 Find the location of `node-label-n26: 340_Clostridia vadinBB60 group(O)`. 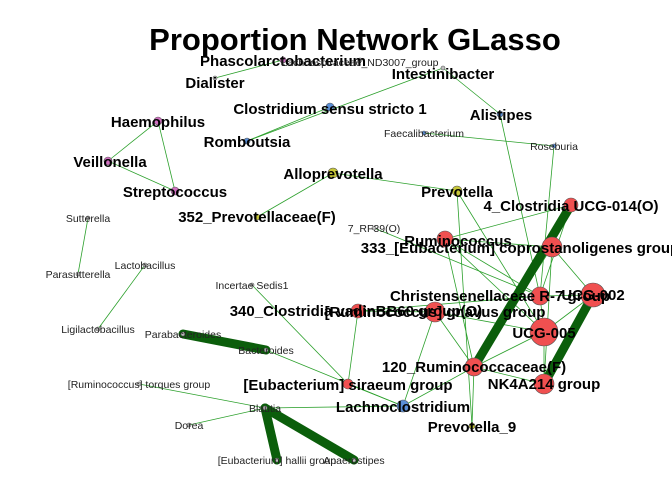

node-label-n26: 340_Clostridia vadinBB60 group(O) is located at coordinates (356, 311).